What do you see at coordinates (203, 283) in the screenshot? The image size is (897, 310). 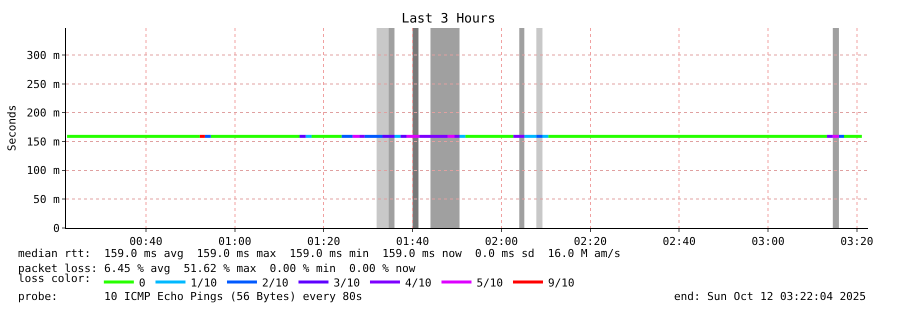 I see `legend-label: 1/10` at bounding box center [203, 283].